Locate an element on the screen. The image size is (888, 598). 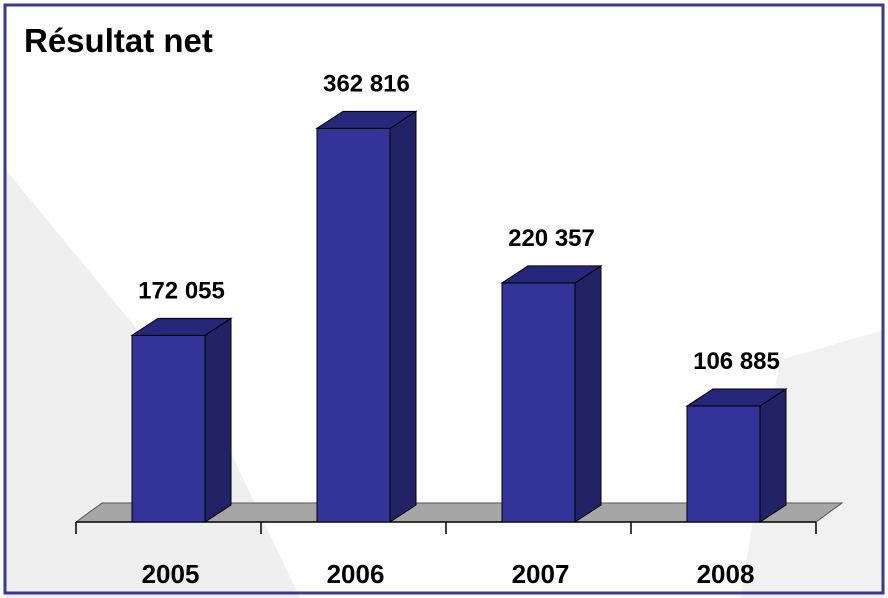
x-axis-ticks is located at coordinates (446, 528).